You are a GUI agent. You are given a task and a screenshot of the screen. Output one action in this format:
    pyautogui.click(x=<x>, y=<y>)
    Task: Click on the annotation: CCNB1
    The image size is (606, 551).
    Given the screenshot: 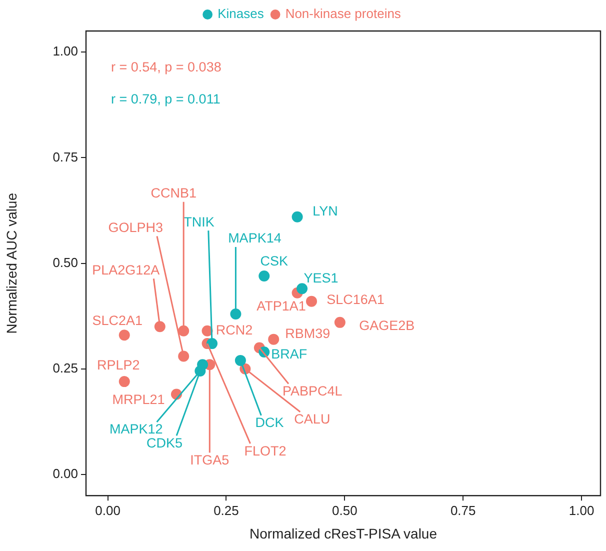 What is the action you would take?
    pyautogui.click(x=173, y=193)
    